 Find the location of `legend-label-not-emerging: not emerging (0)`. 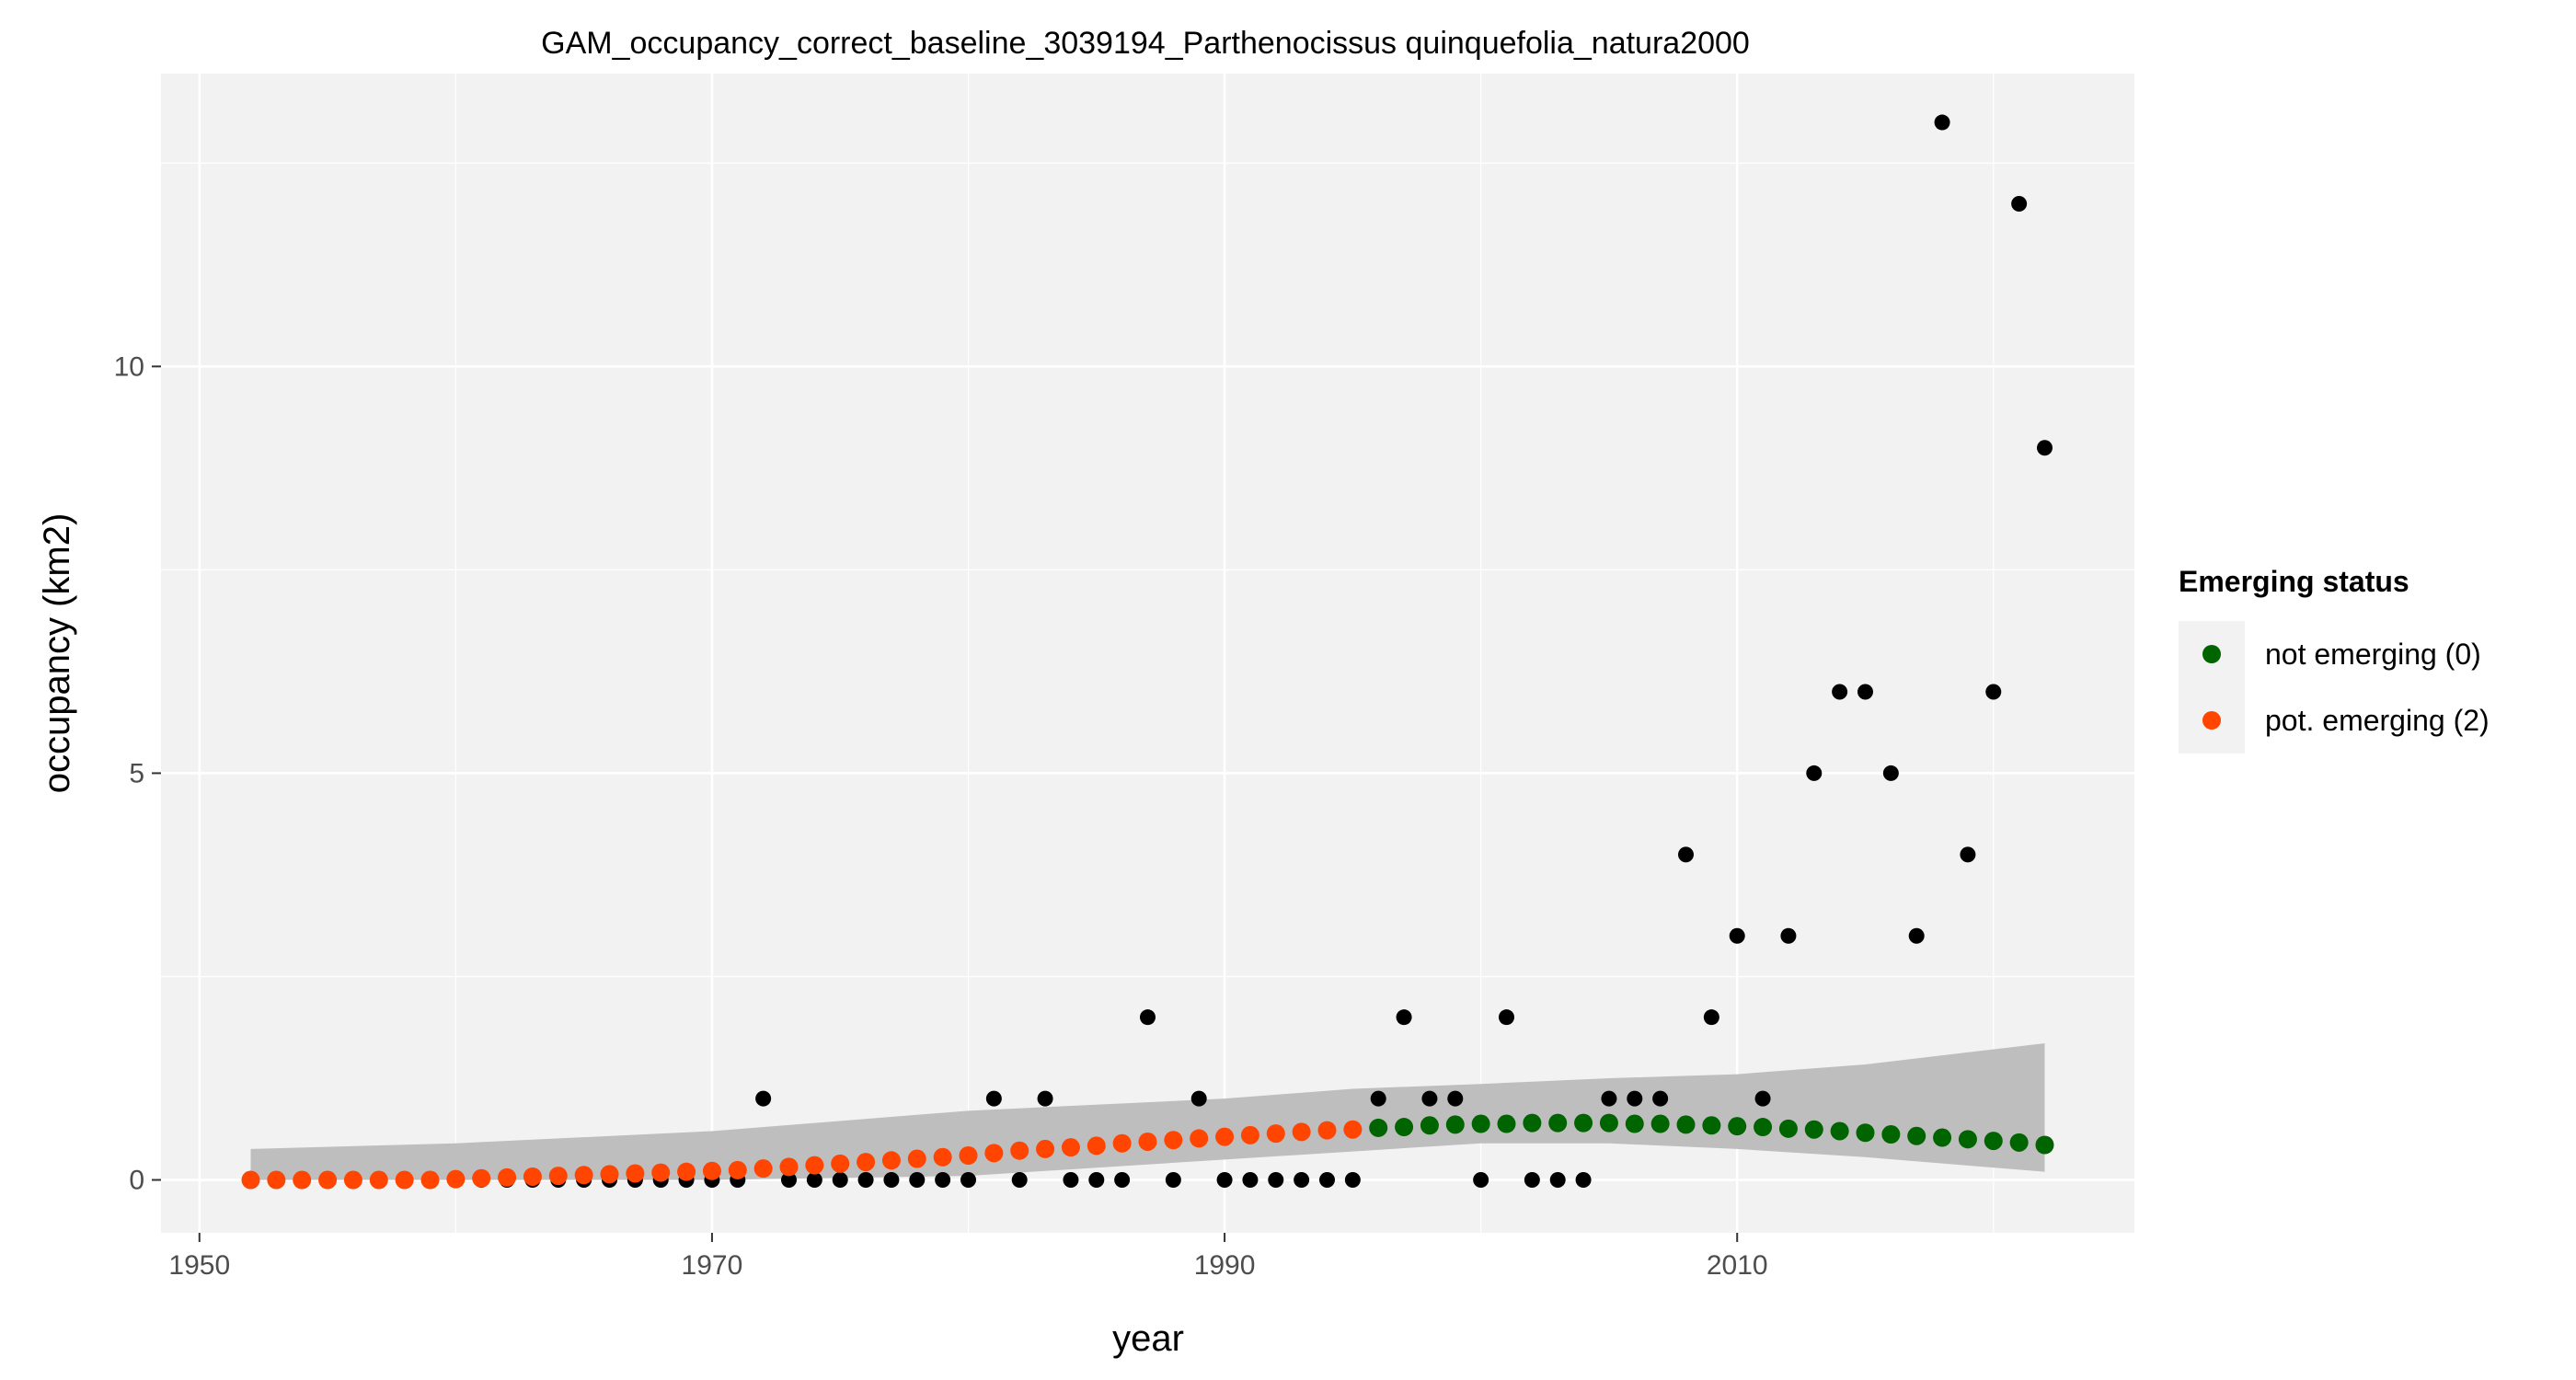

legend-label-not-emerging: not emerging (0) is located at coordinates (2373, 654).